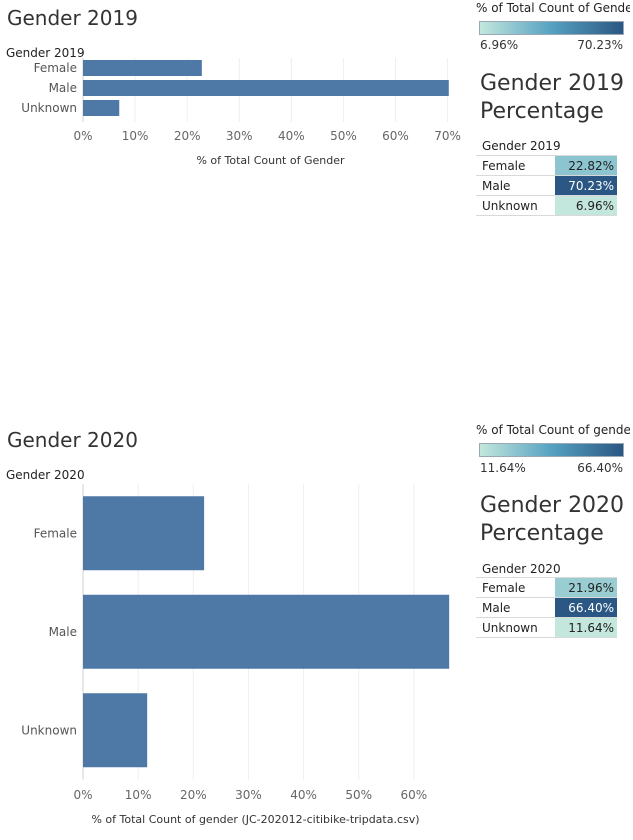 The image size is (633, 840). What do you see at coordinates (515, 607) in the screenshot?
I see `table-2020-row-label: Male` at bounding box center [515, 607].